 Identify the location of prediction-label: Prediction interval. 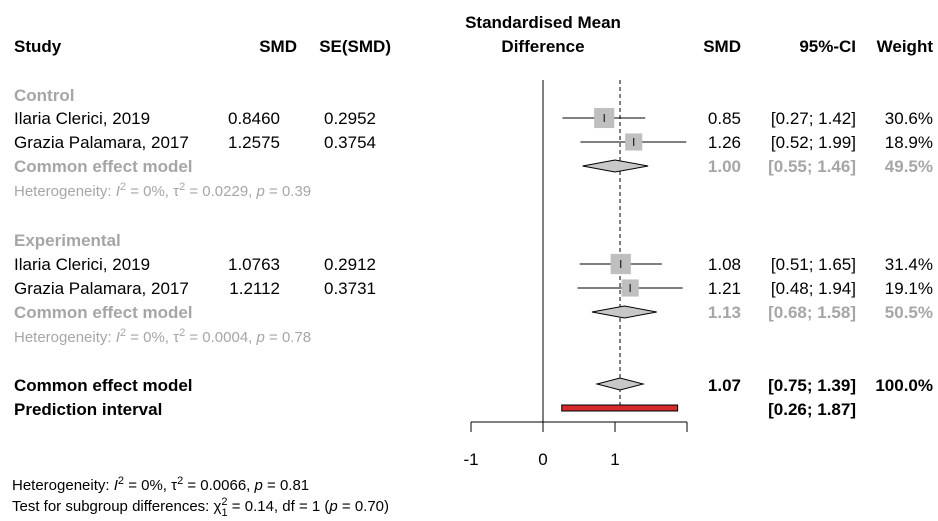
(88, 409).